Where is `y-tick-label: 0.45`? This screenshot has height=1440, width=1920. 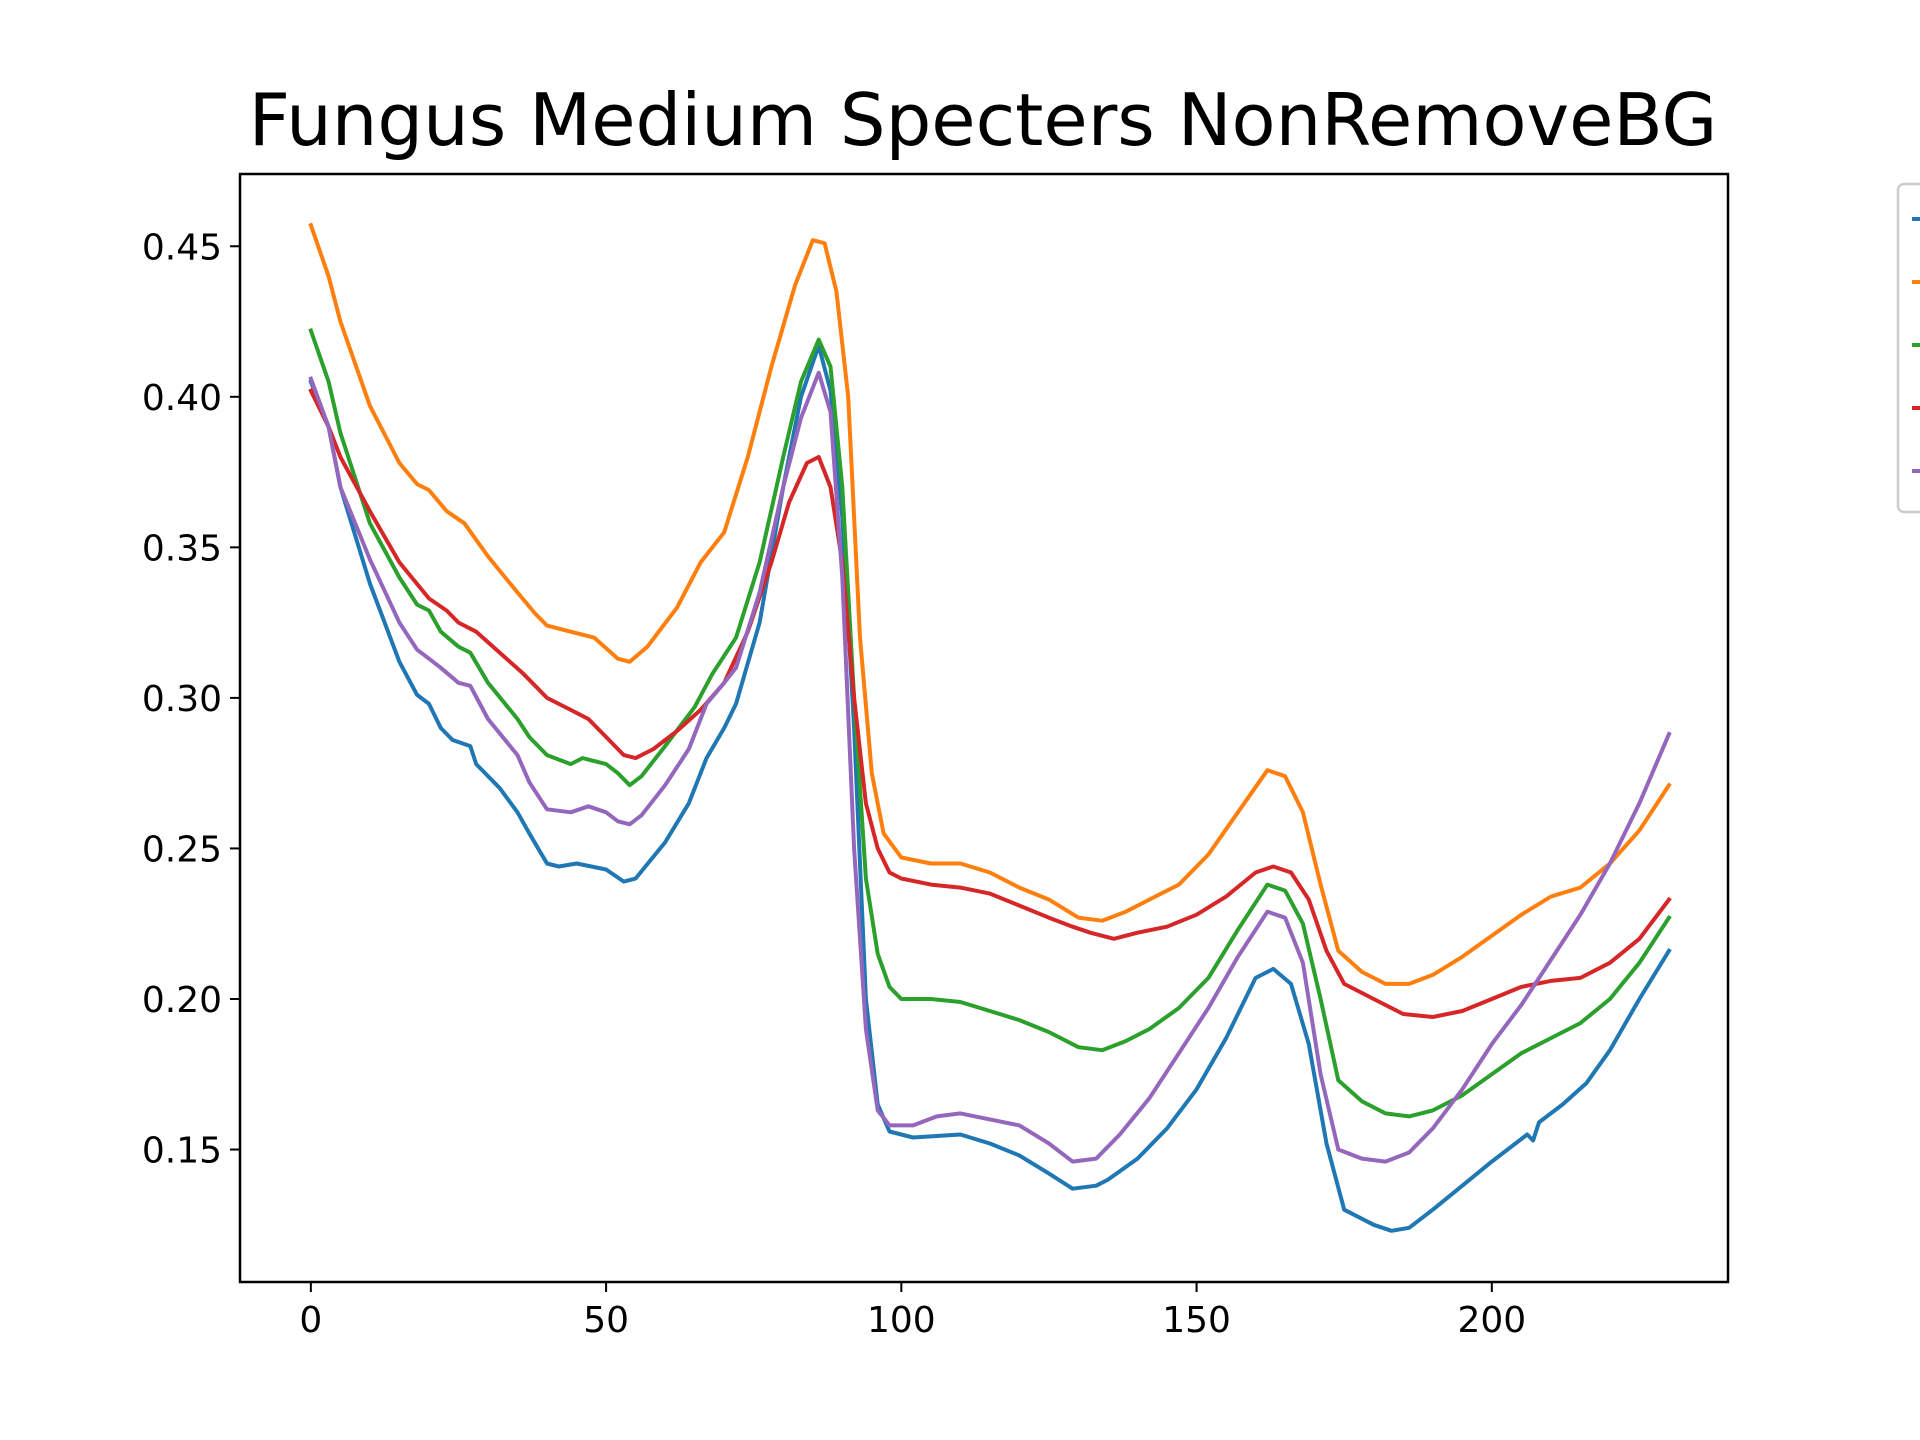
y-tick-label: 0.45 is located at coordinates (182, 247).